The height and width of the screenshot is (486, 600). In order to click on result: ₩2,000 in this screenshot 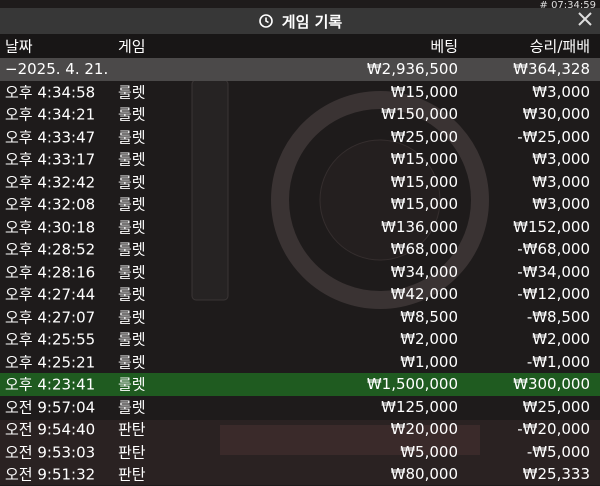, I will do `click(561, 339)`.